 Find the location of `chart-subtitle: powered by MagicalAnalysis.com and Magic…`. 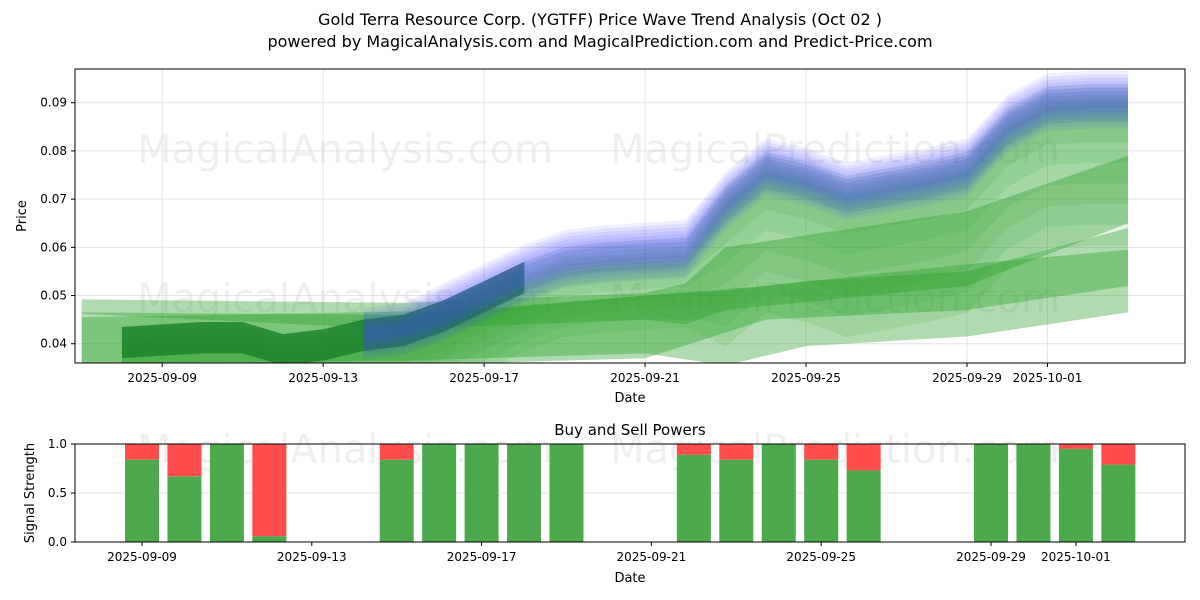

chart-subtitle: powered by MagicalAnalysis.com and Magic… is located at coordinates (600, 41).